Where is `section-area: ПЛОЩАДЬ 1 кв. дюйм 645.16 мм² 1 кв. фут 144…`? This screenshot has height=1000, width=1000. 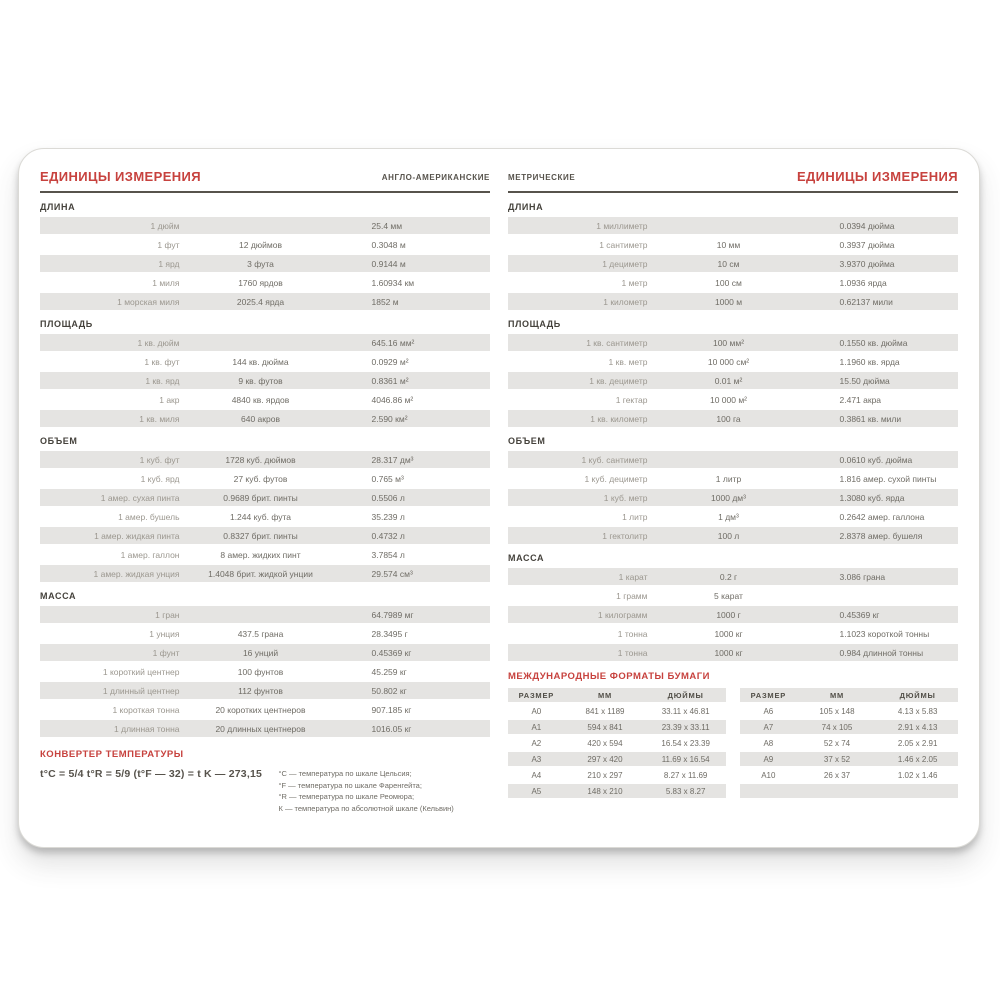 section-area: ПЛОЩАДЬ 1 кв. дюйм 645.16 мм² 1 кв. фут 144… is located at coordinates (265, 373).